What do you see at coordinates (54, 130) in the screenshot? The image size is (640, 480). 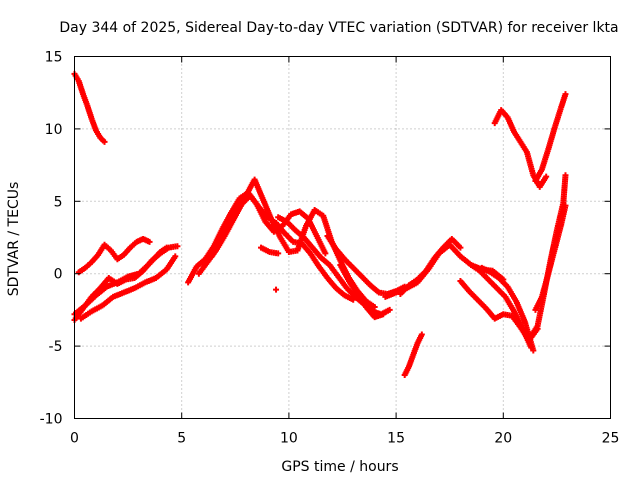 I see `y-tick-label: 10` at bounding box center [54, 130].